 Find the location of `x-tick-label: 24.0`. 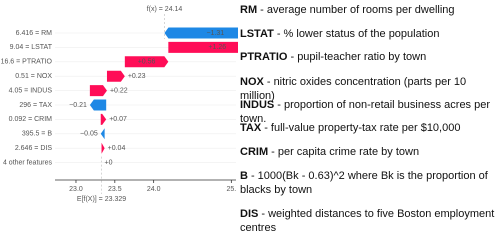

x-tick-label: 24.0 is located at coordinates (154, 189).